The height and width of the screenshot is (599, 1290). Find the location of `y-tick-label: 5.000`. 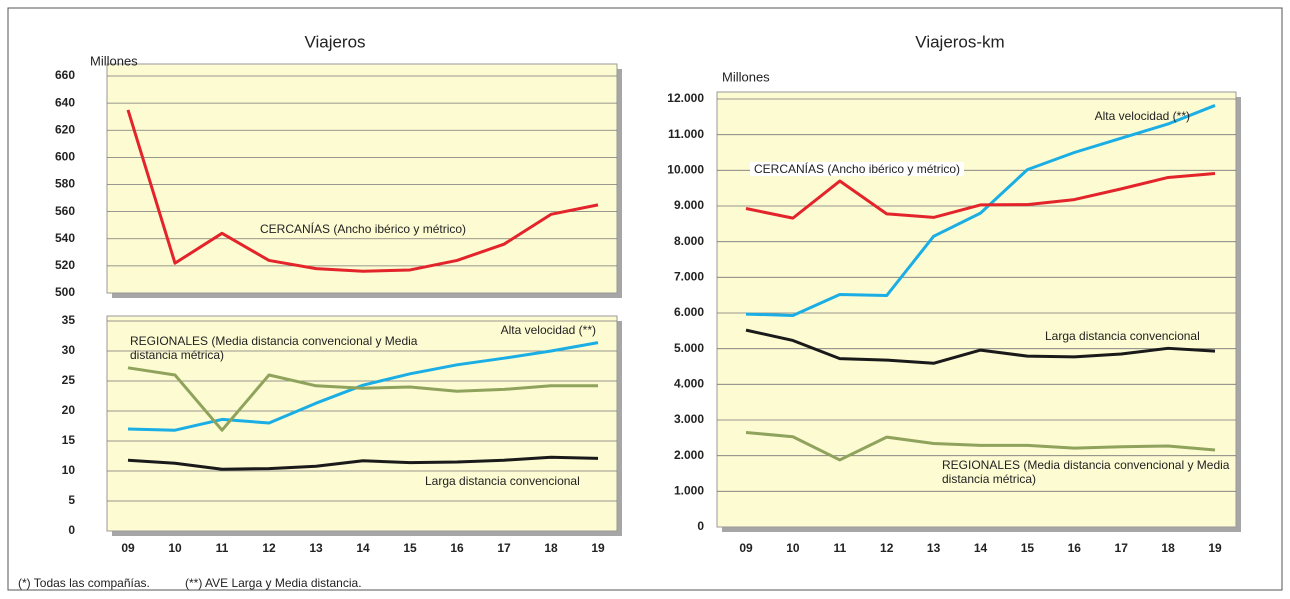

y-tick-label: 5.000 is located at coordinates (689, 348).